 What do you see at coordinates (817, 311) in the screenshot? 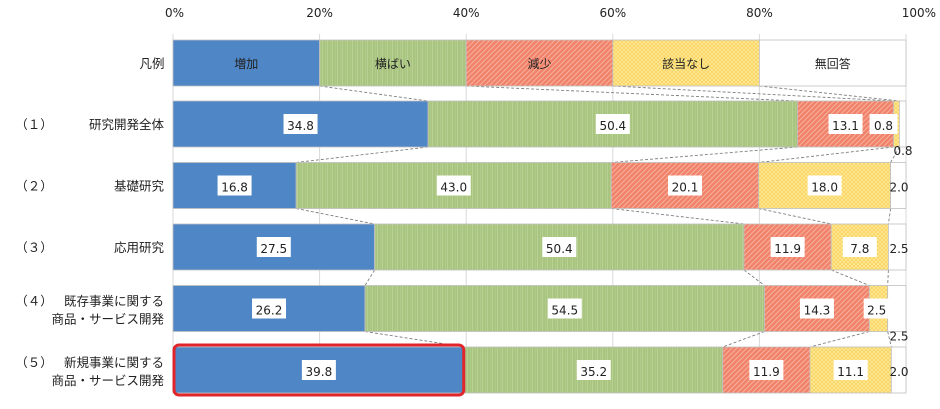
I see `value-label: 14.3` at bounding box center [817, 311].